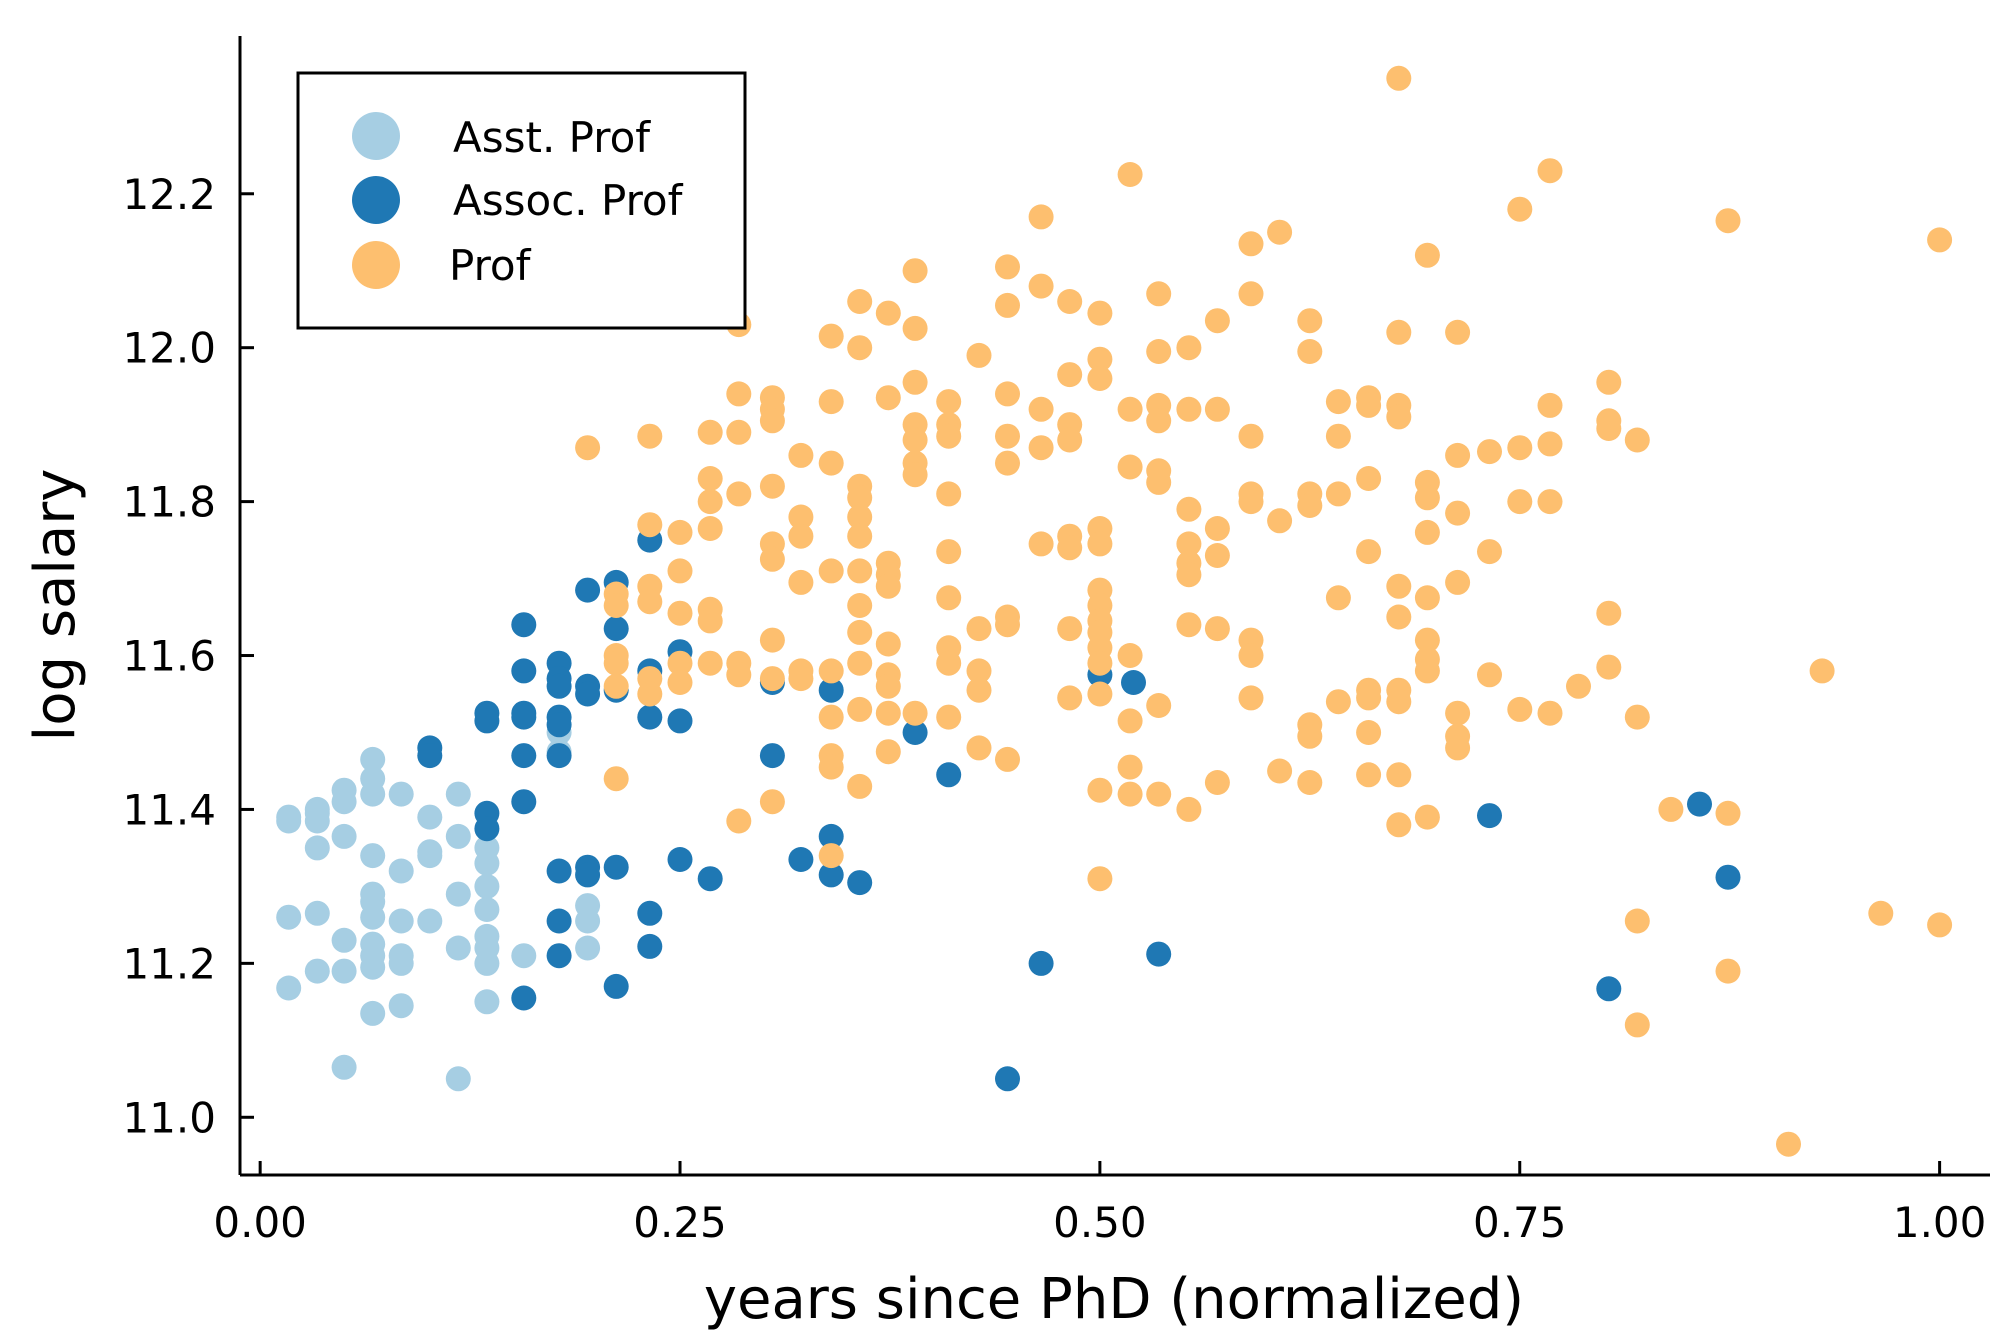  What do you see at coordinates (376, 200) in the screenshot?
I see `legend-marker-assoc-prof` at bounding box center [376, 200].